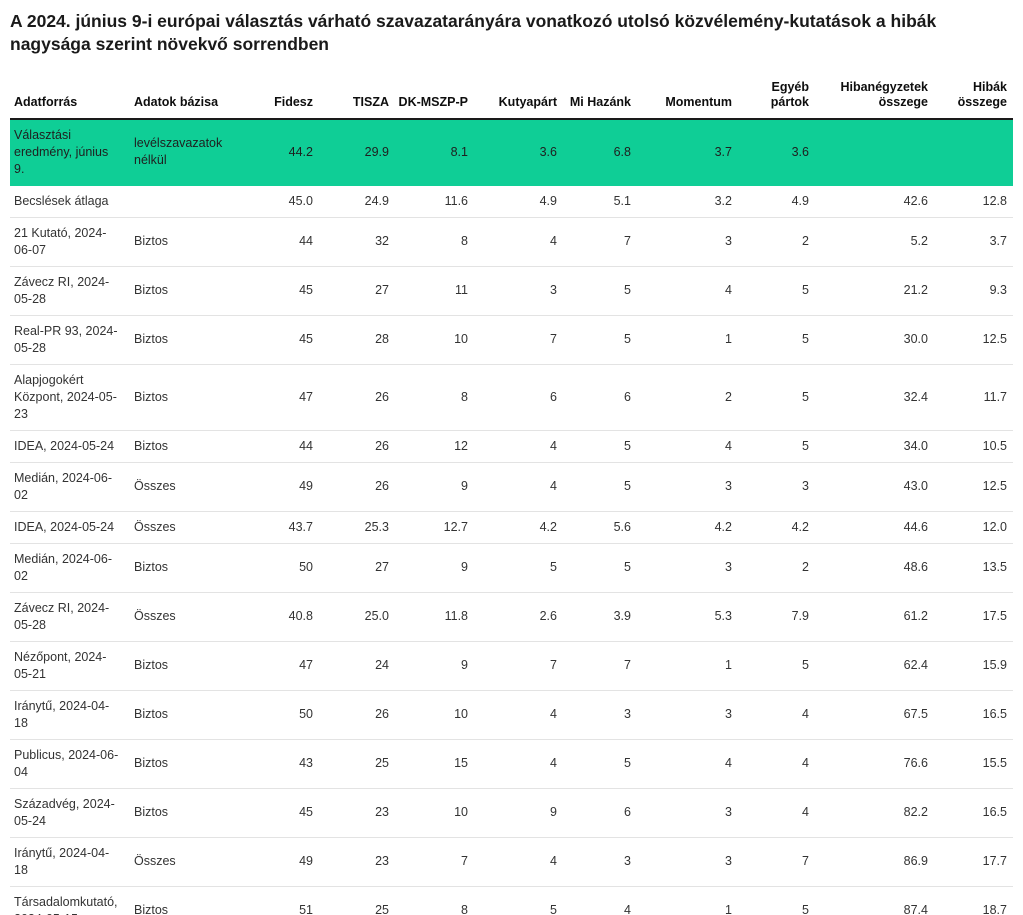 This screenshot has height=915, width=1023. Describe the element at coordinates (770, 96) in the screenshot. I see `column-header-egyeb: Egyéb pártok` at that location.